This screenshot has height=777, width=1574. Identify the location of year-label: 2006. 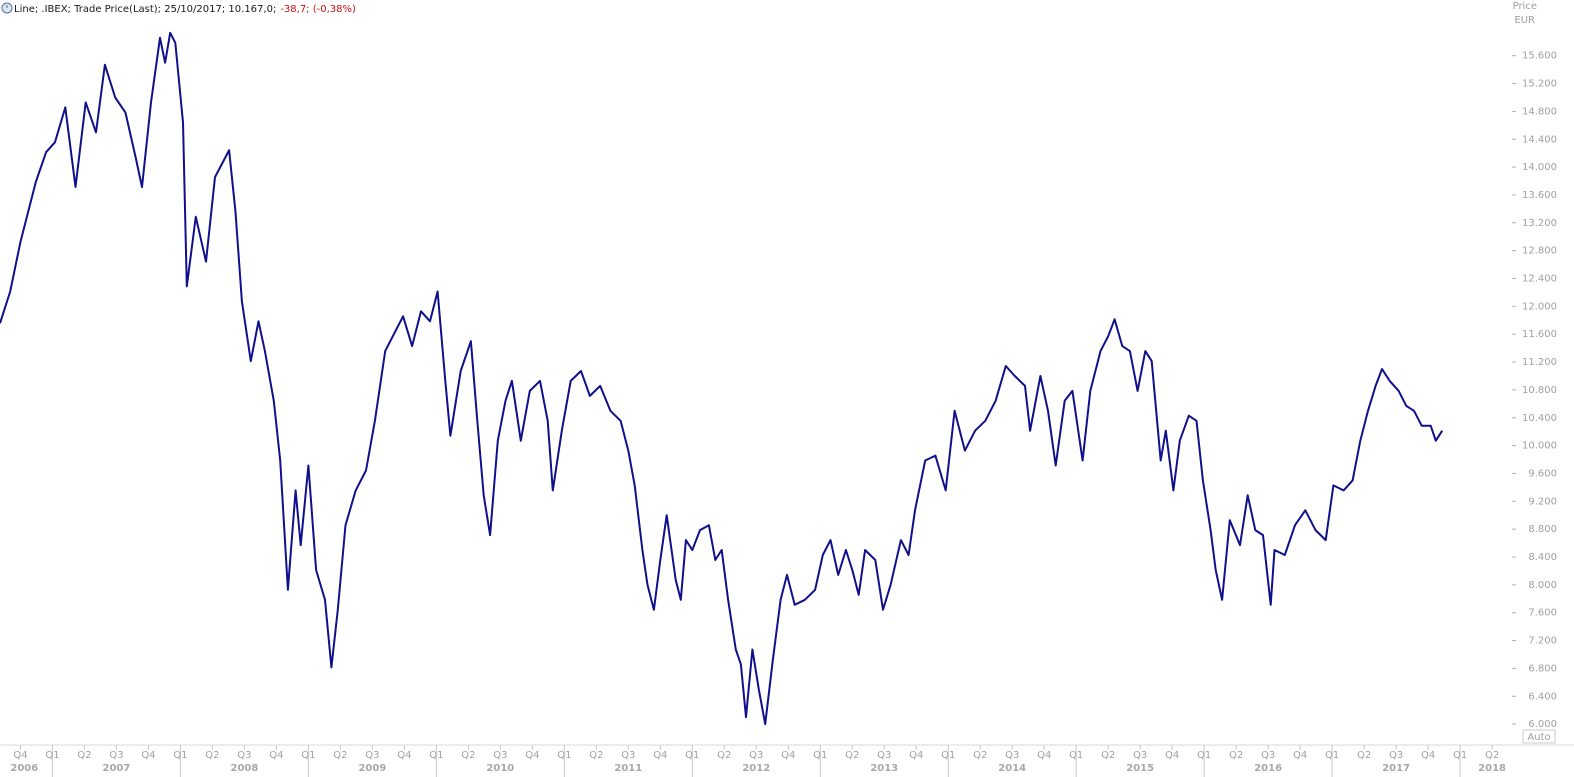
(24, 768).